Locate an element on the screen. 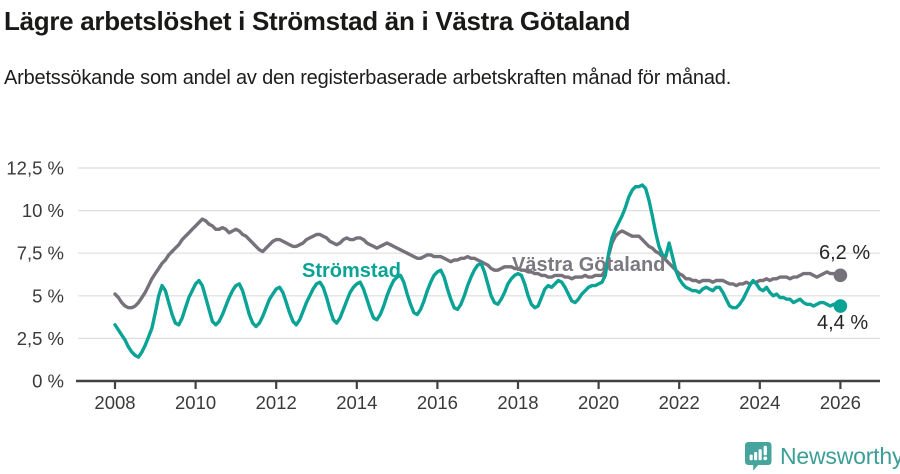  x-axis-tick-label: 2010 is located at coordinates (195, 402).